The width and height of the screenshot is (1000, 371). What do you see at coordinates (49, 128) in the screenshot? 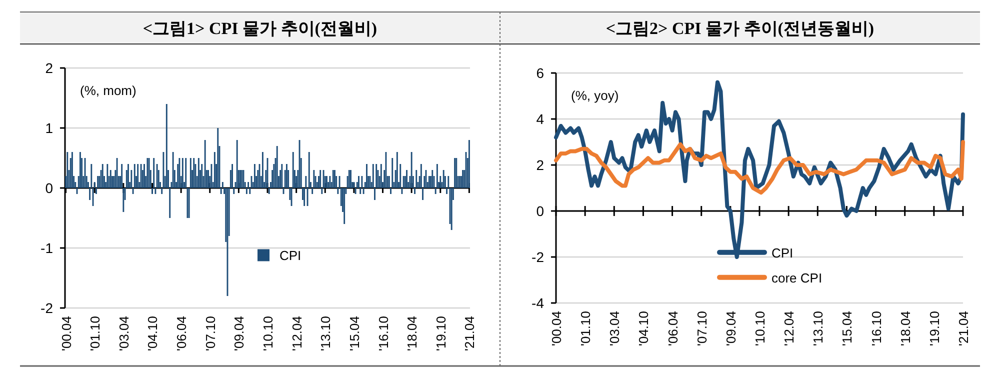
I see `y-tick-label: 1` at bounding box center [49, 128].